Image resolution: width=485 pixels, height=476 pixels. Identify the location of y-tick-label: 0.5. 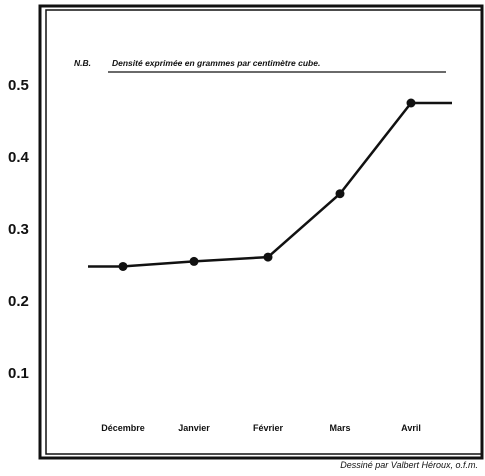
(18, 85).